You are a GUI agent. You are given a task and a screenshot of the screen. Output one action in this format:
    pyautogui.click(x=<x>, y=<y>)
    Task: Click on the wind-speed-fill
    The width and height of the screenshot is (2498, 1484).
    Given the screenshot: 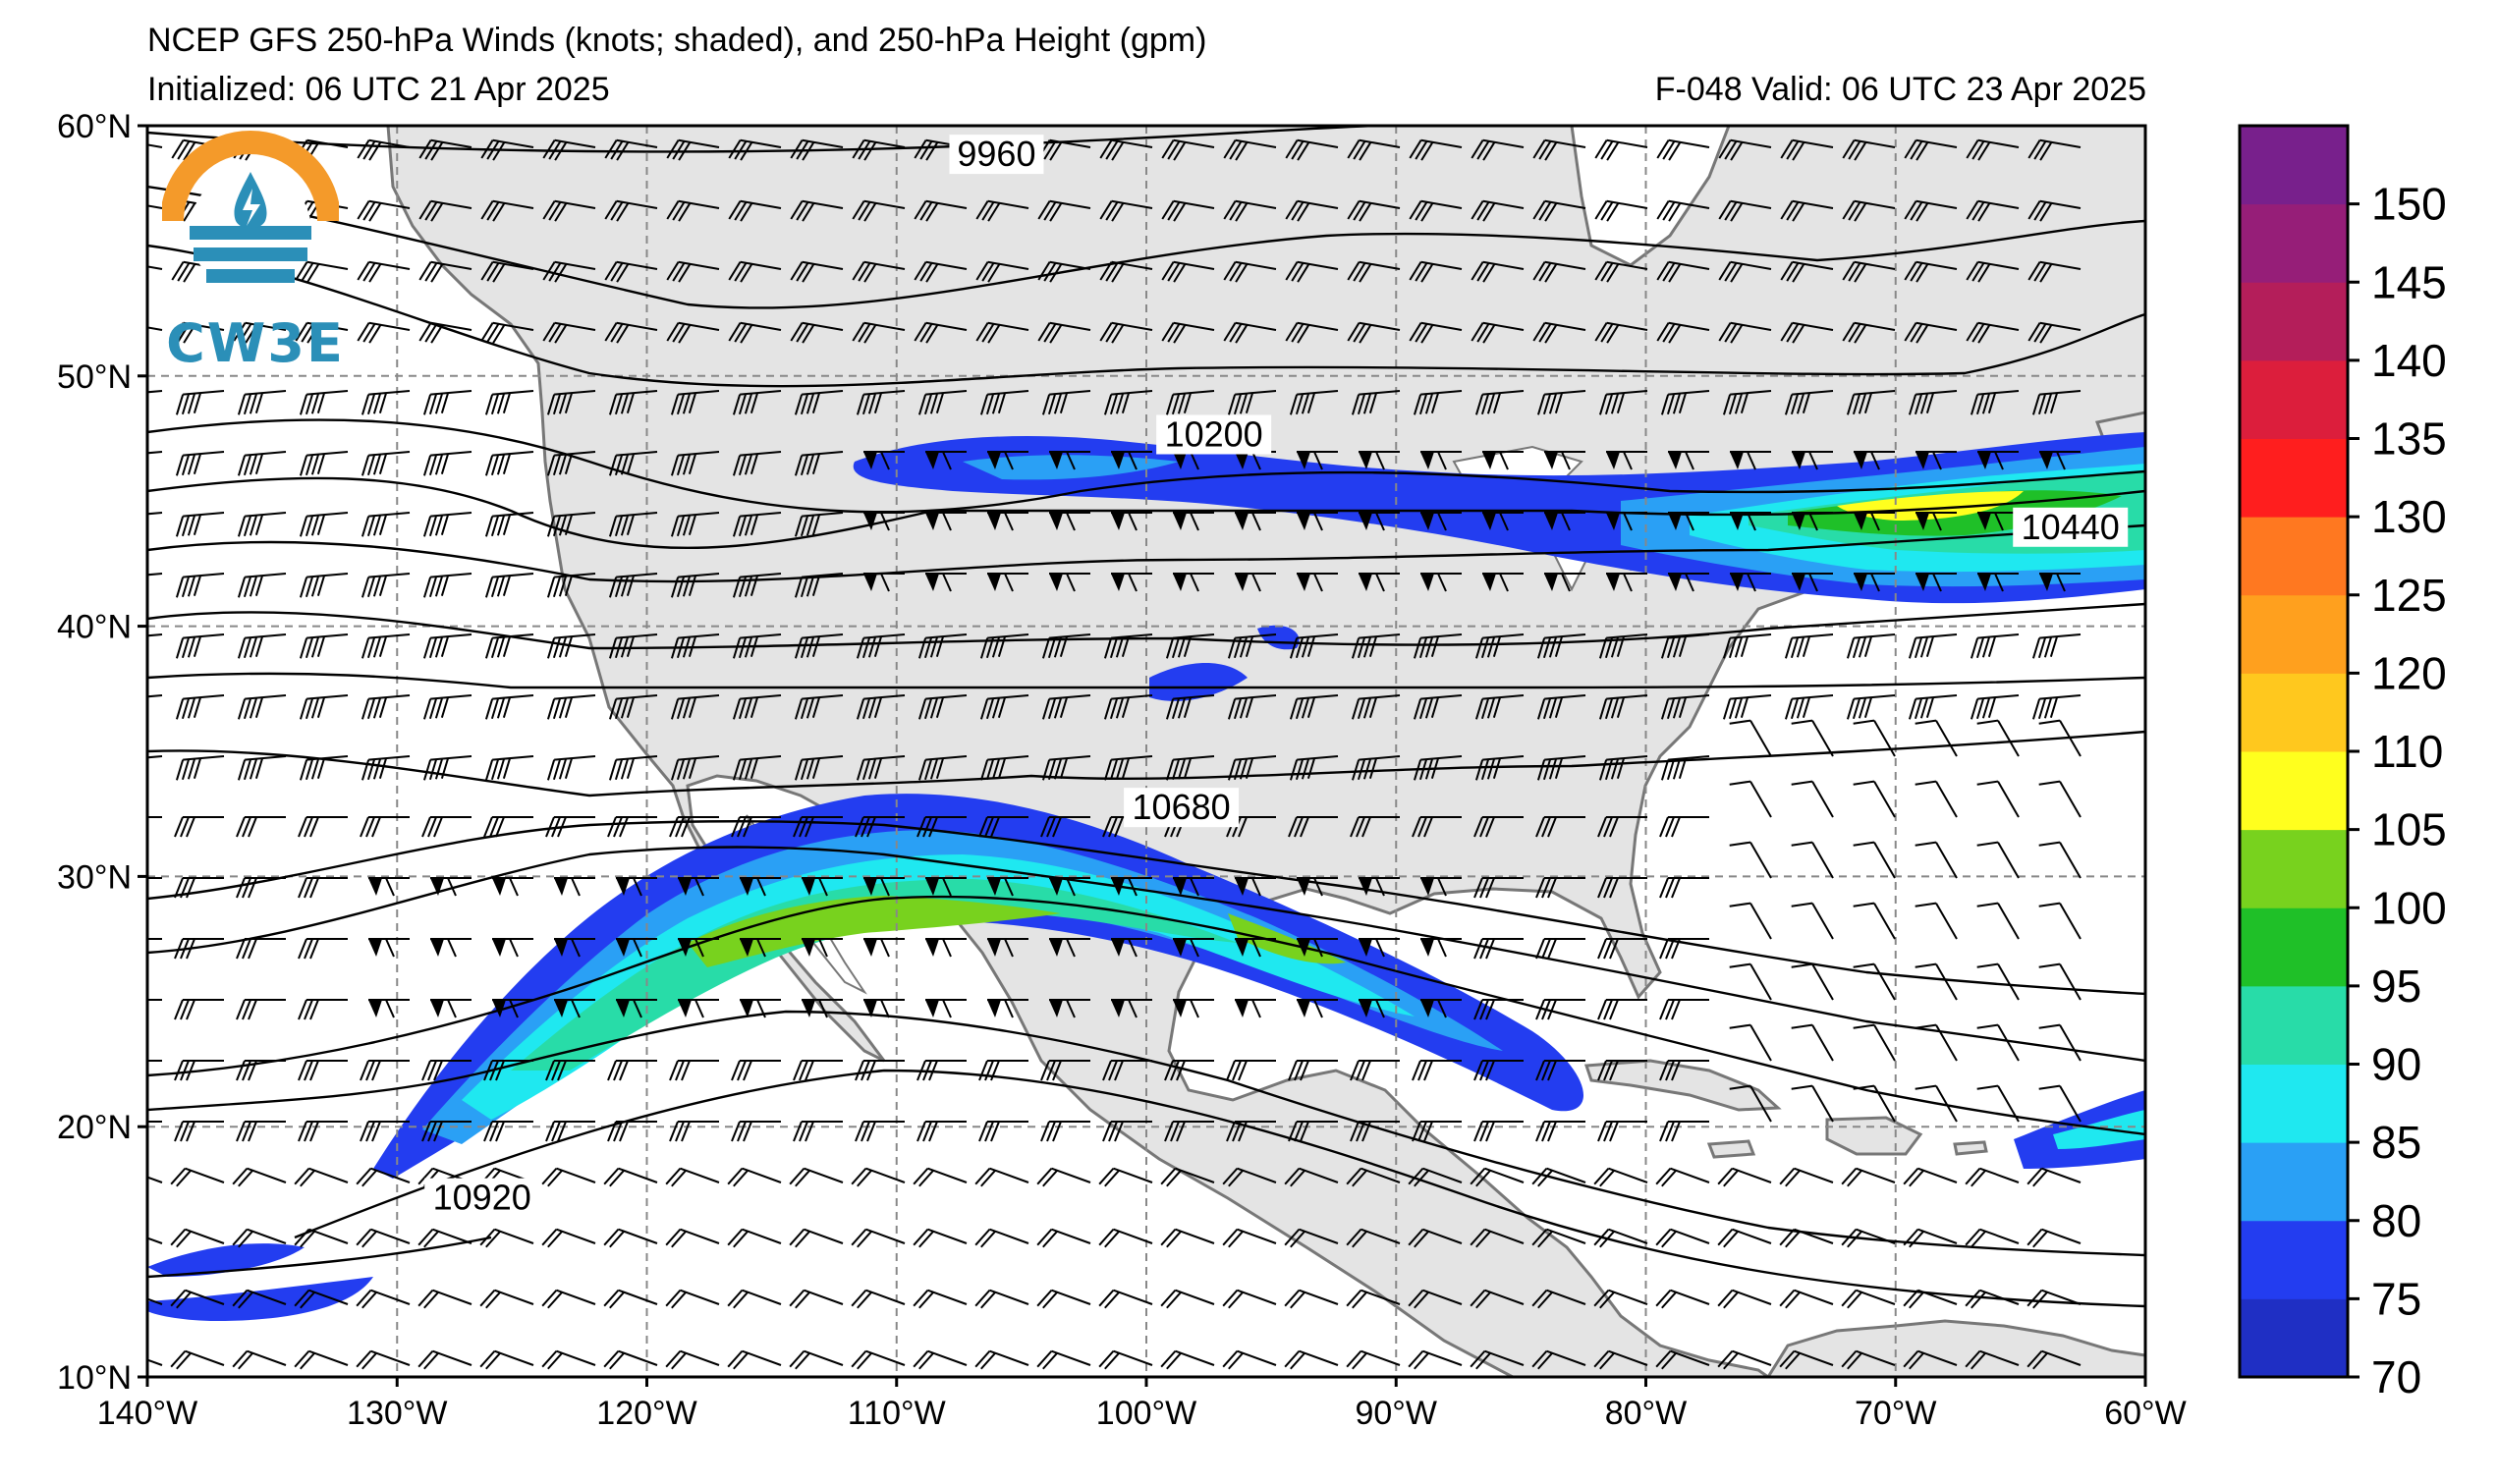 What is the action you would take?
    pyautogui.click(x=260, y=1299)
    